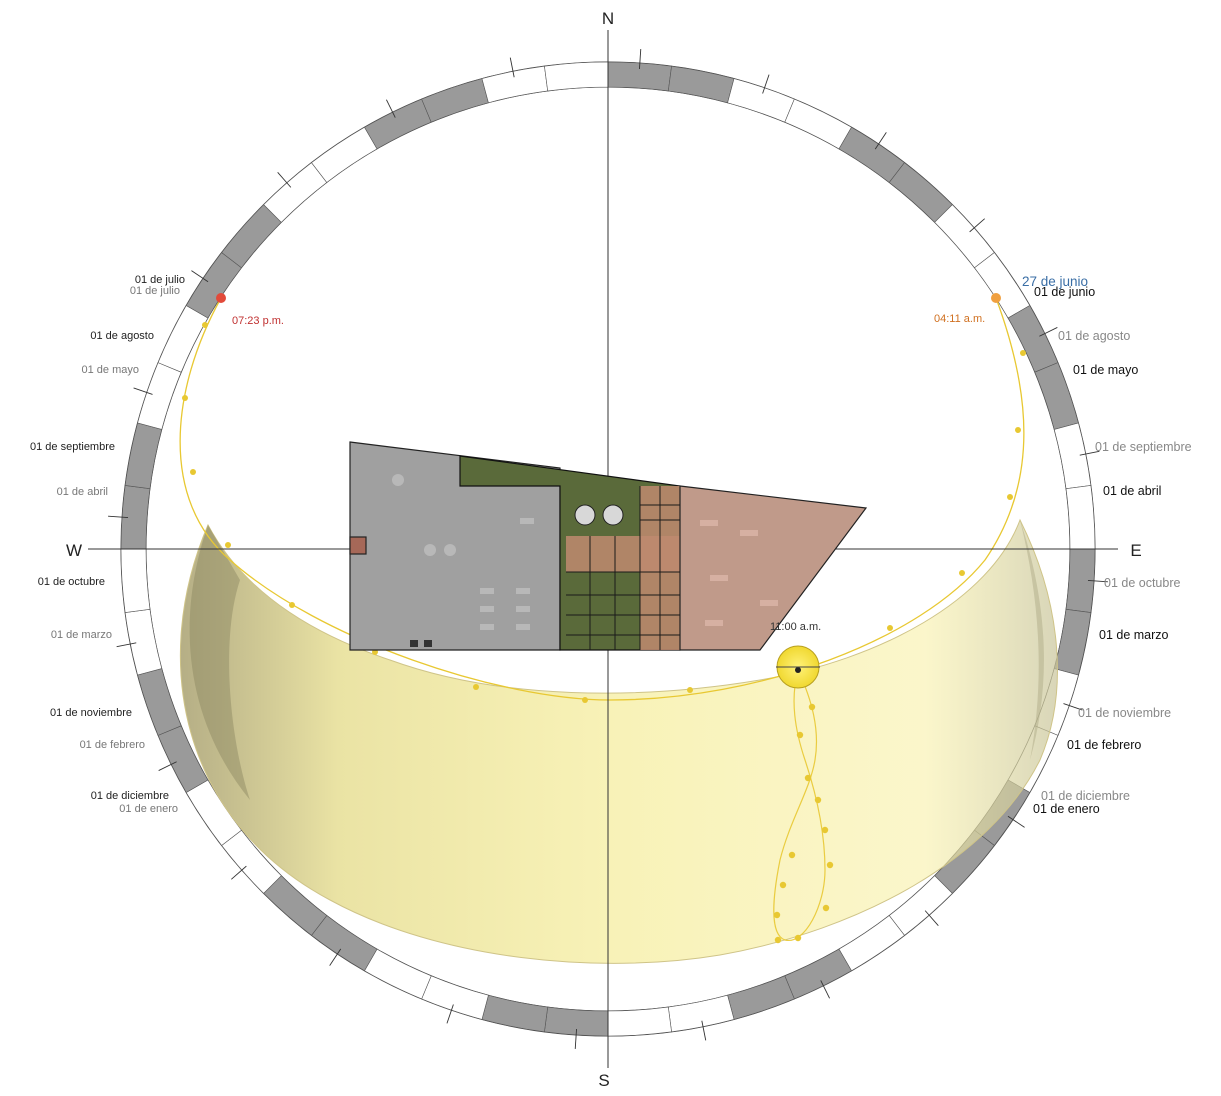 The image size is (1221, 1096). What do you see at coordinates (81, 635) in the screenshot?
I see `label-west-marzo: 01 de marzo` at bounding box center [81, 635].